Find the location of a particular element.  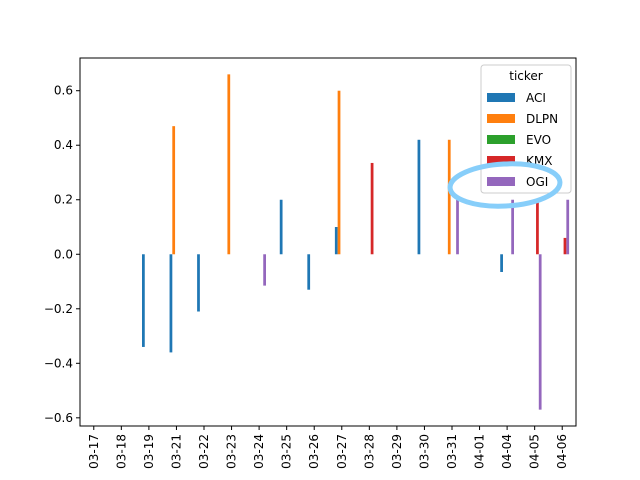

x-tick-label: 03-24 is located at coordinates (259, 451).